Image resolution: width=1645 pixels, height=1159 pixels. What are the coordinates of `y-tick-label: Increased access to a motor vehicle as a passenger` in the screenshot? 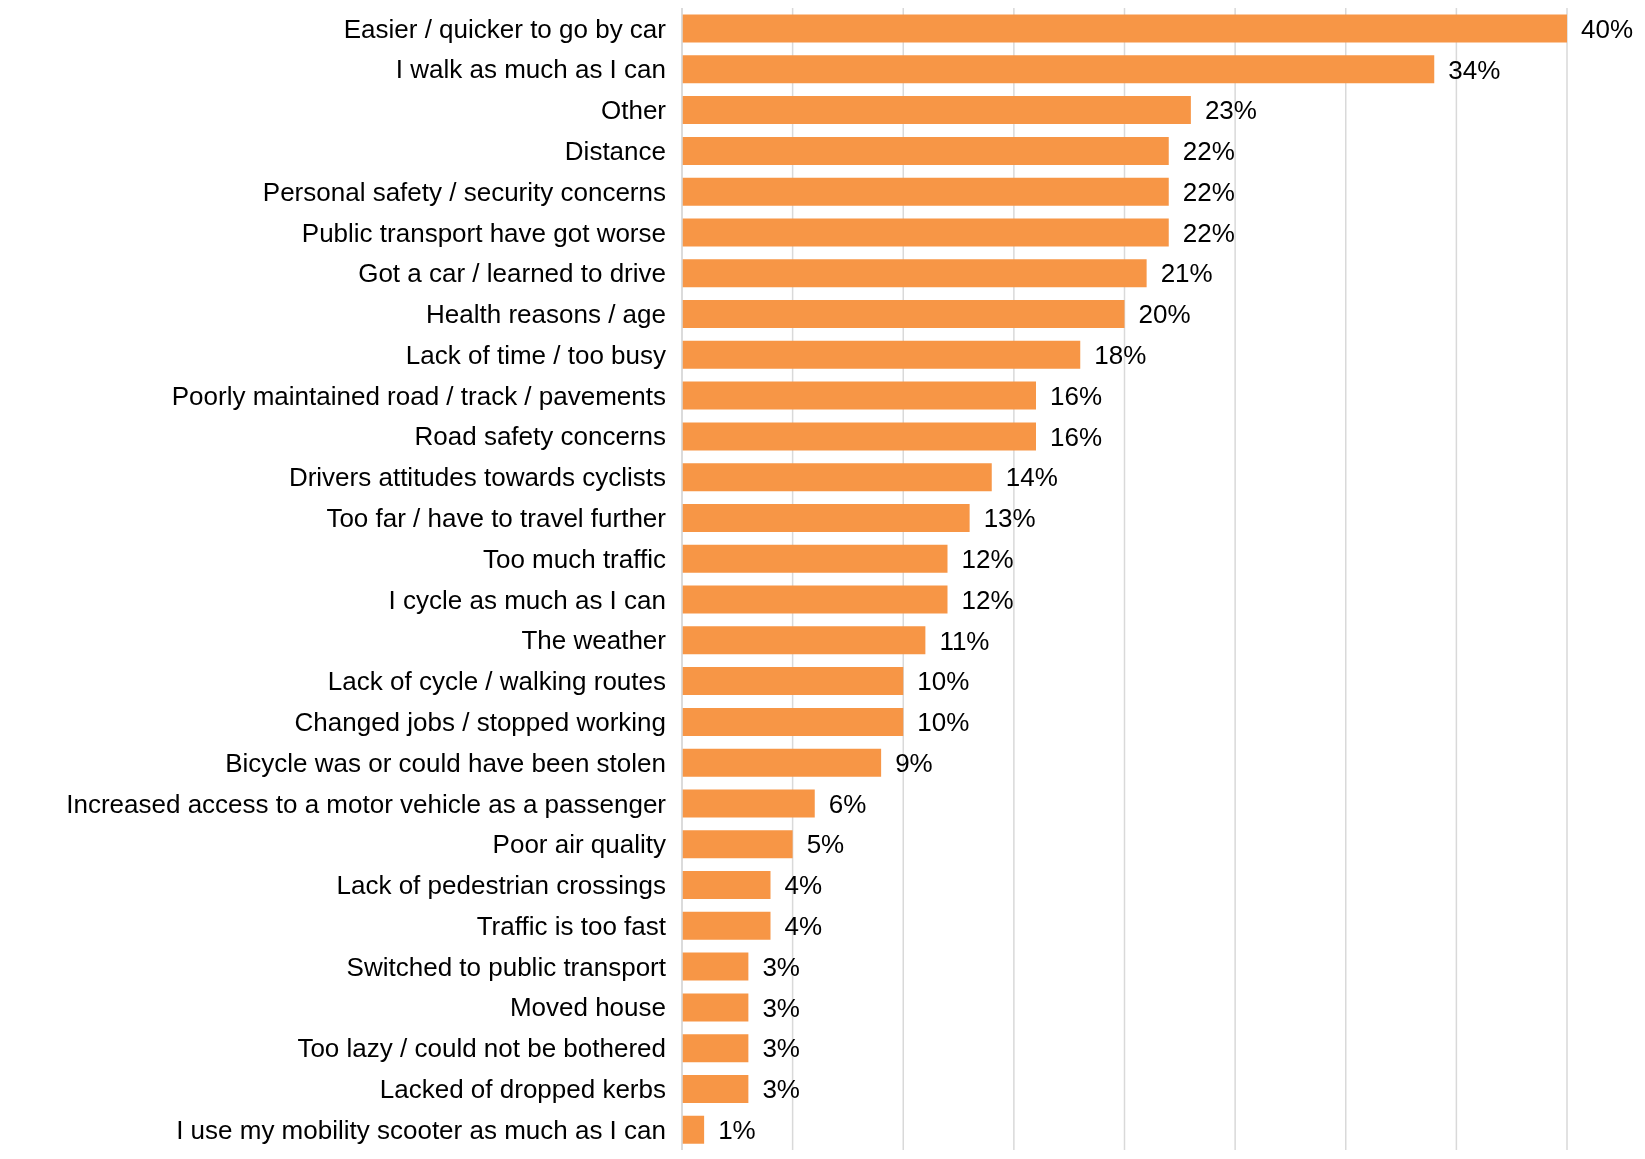 It's located at (366, 803).